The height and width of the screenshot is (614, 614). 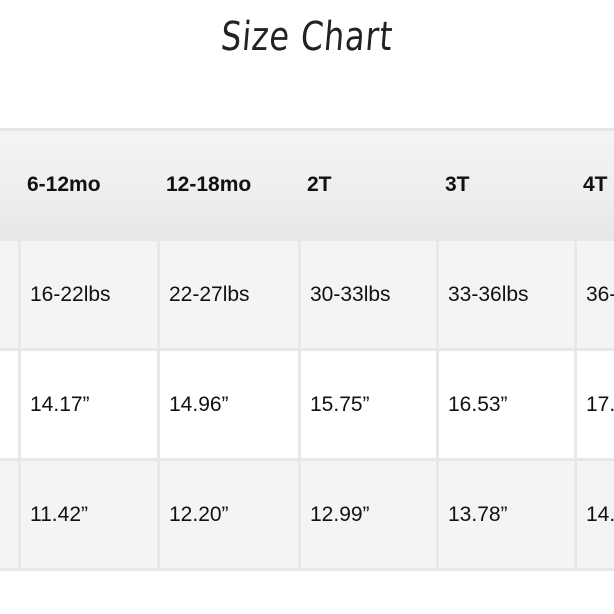 I want to click on table-cell: 14.17”, so click(x=87, y=404).